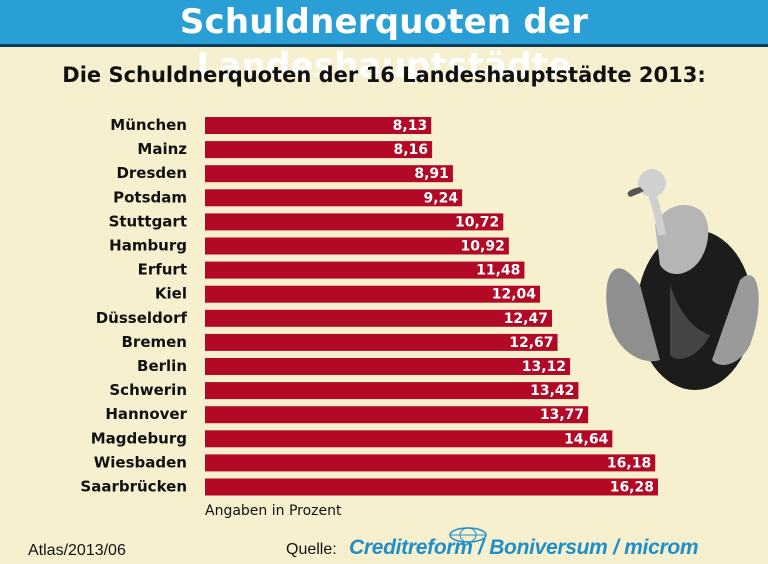 This screenshot has height=564, width=768. What do you see at coordinates (155, 342) in the screenshot?
I see `category-label: Bremen` at bounding box center [155, 342].